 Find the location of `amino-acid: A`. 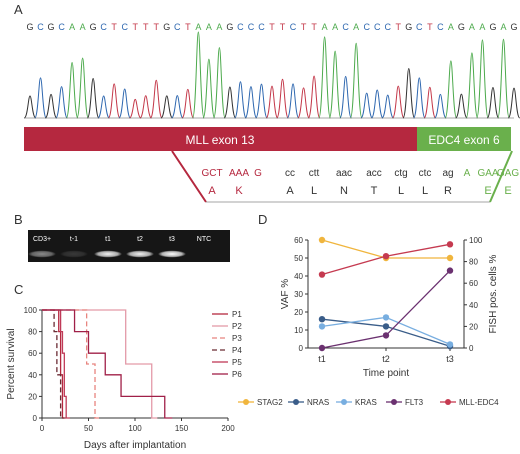

amino-acid: A is located at coordinates (290, 191).